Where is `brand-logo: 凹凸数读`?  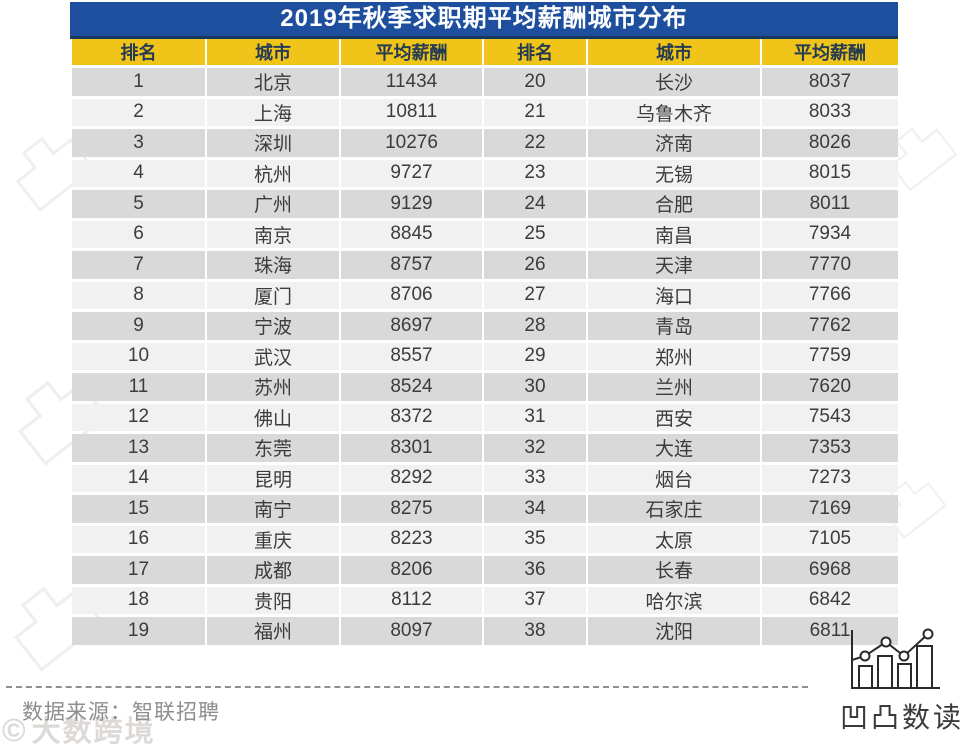
brand-logo: 凹凸数读 is located at coordinates (900, 681).